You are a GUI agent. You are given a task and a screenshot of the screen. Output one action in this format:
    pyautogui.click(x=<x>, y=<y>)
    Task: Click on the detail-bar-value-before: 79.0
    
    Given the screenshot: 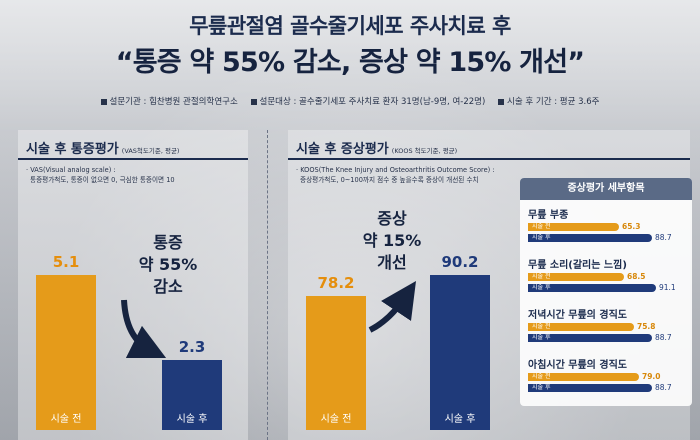 What is the action you would take?
    pyautogui.click(x=651, y=376)
    